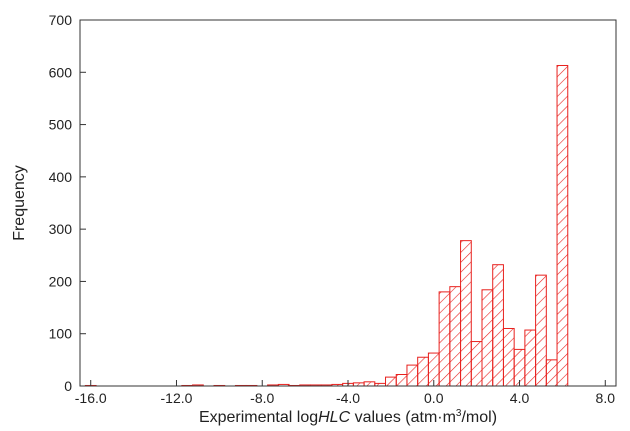 This screenshot has width=630, height=431. What do you see at coordinates (262, 398) in the screenshot?
I see `x-tick-label: -8.0` at bounding box center [262, 398].